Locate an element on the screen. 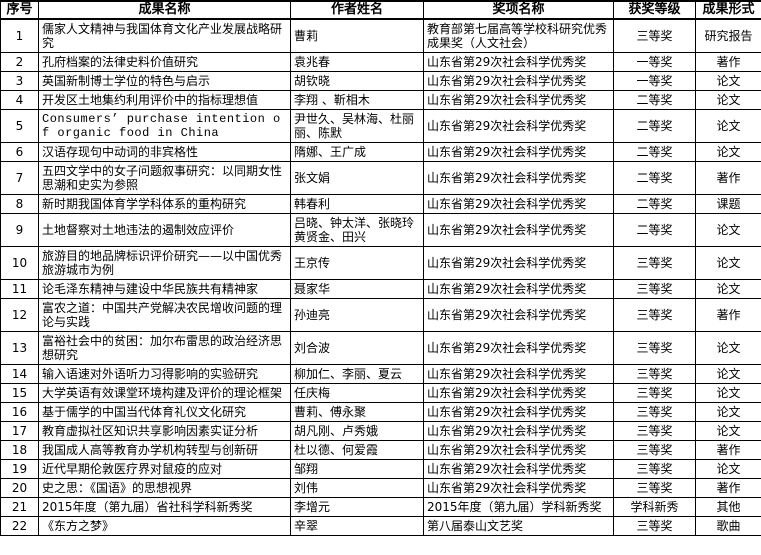 The height and width of the screenshot is (555, 761). cell-authors: 刘伟 is located at coordinates (357, 488).